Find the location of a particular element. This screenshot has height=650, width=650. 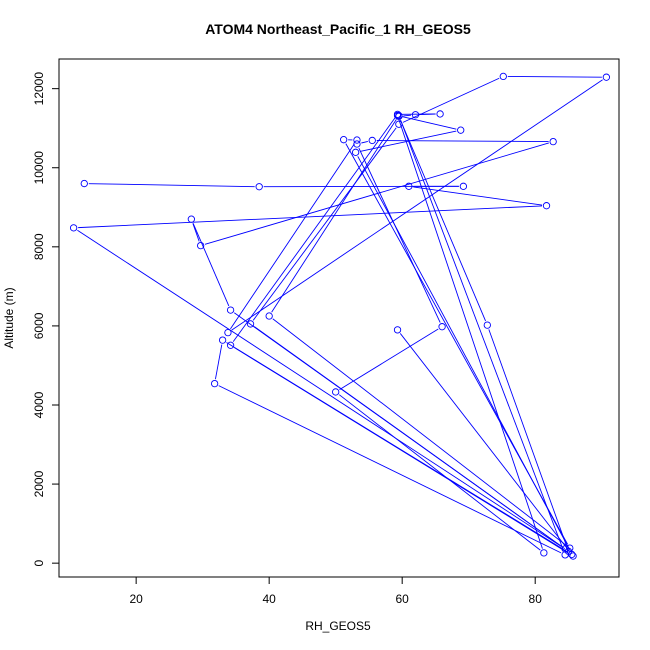

x-tick-label: 80 is located at coordinates (536, 599).